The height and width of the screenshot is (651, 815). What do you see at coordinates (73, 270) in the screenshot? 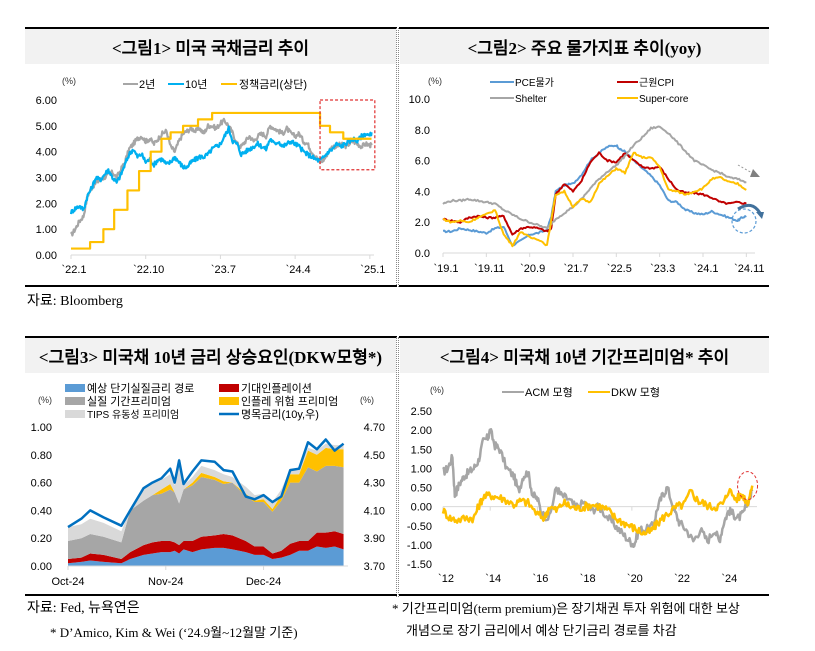
I see `x-tick-label: `22.1` at bounding box center [73, 270].